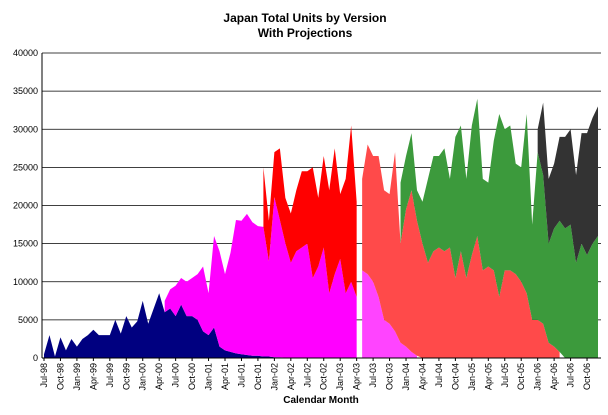 This screenshot has width=608, height=415. What do you see at coordinates (28, 320) in the screenshot?
I see `y-tick-label: 5000` at bounding box center [28, 320].